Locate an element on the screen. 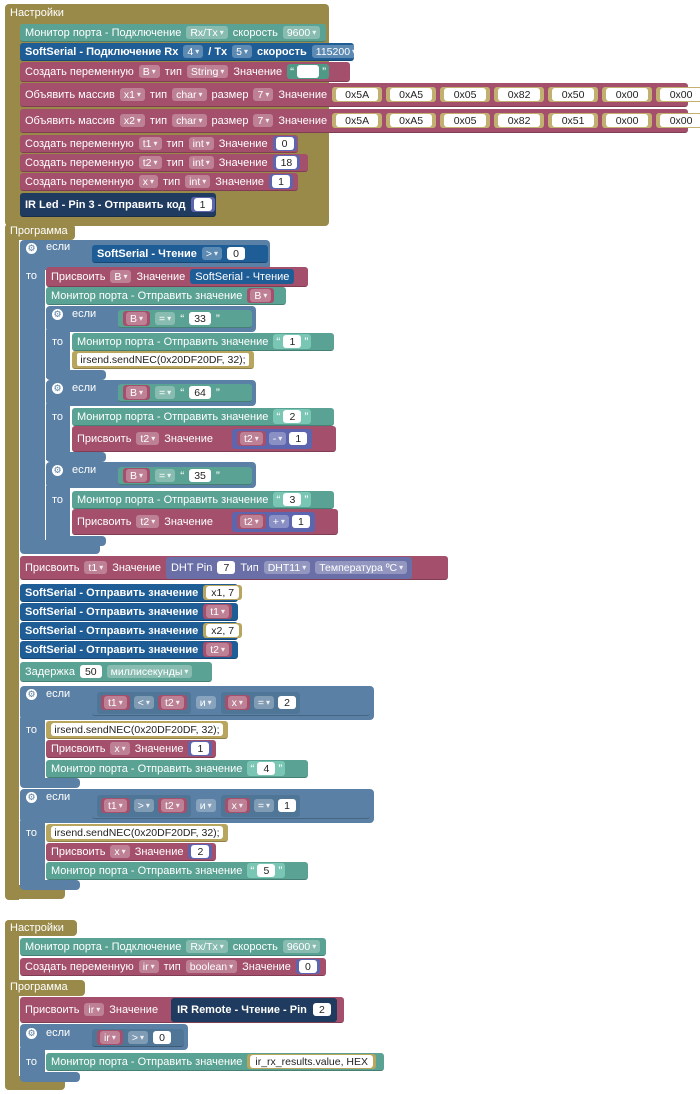  var-name-dropdown: t2 is located at coordinates (150, 162).